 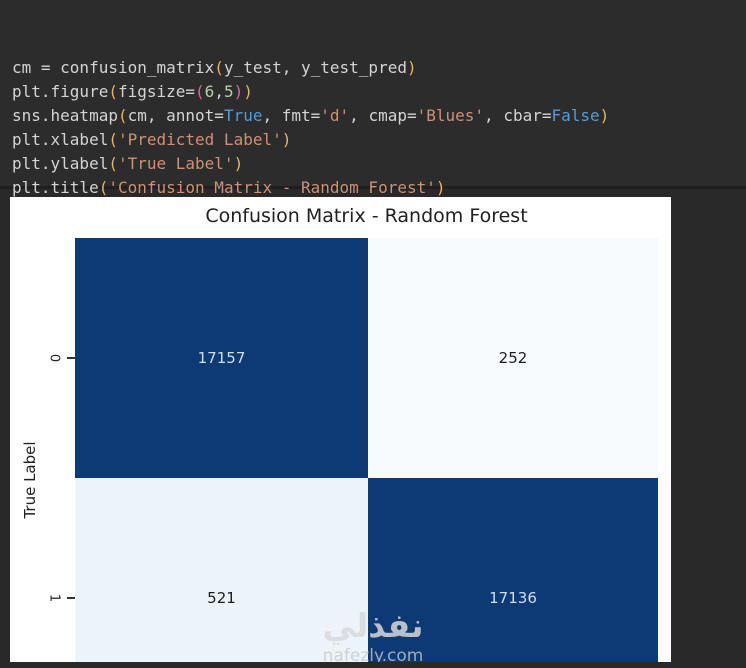 I want to click on code-token-plain: , cmap=, so click(x=383, y=115).